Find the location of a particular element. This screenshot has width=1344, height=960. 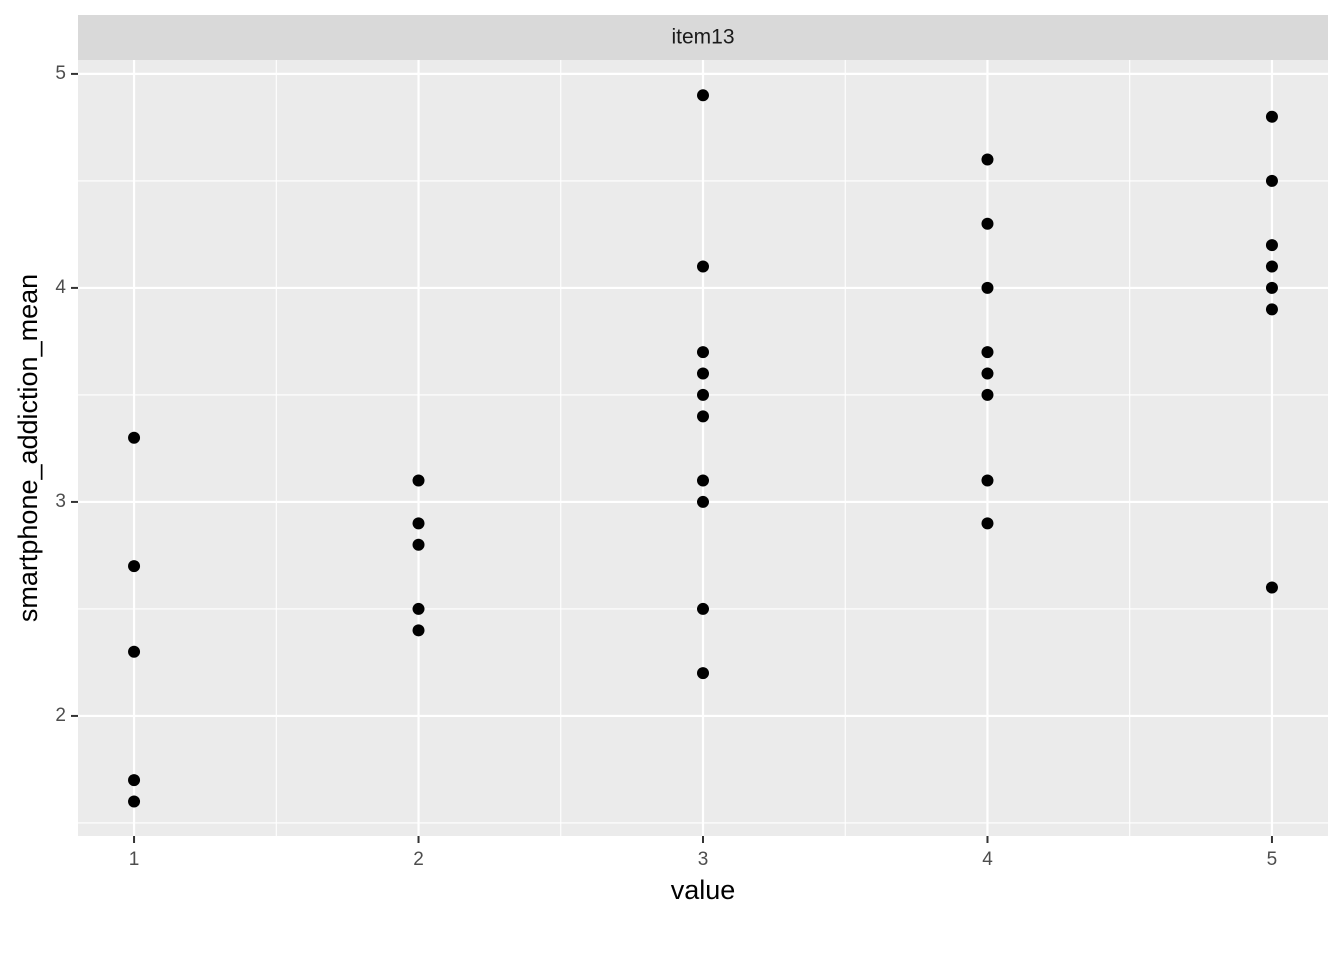

x-tick-label: 1 is located at coordinates (134, 859).